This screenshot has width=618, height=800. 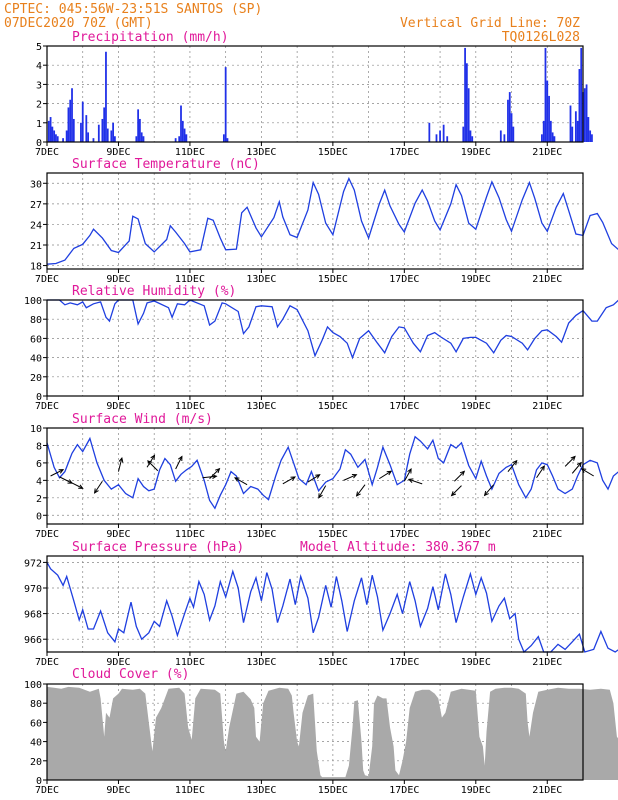 What do you see at coordinates (36, 246) in the screenshot?
I see `temp-ytick-label: 21` at bounding box center [36, 246].